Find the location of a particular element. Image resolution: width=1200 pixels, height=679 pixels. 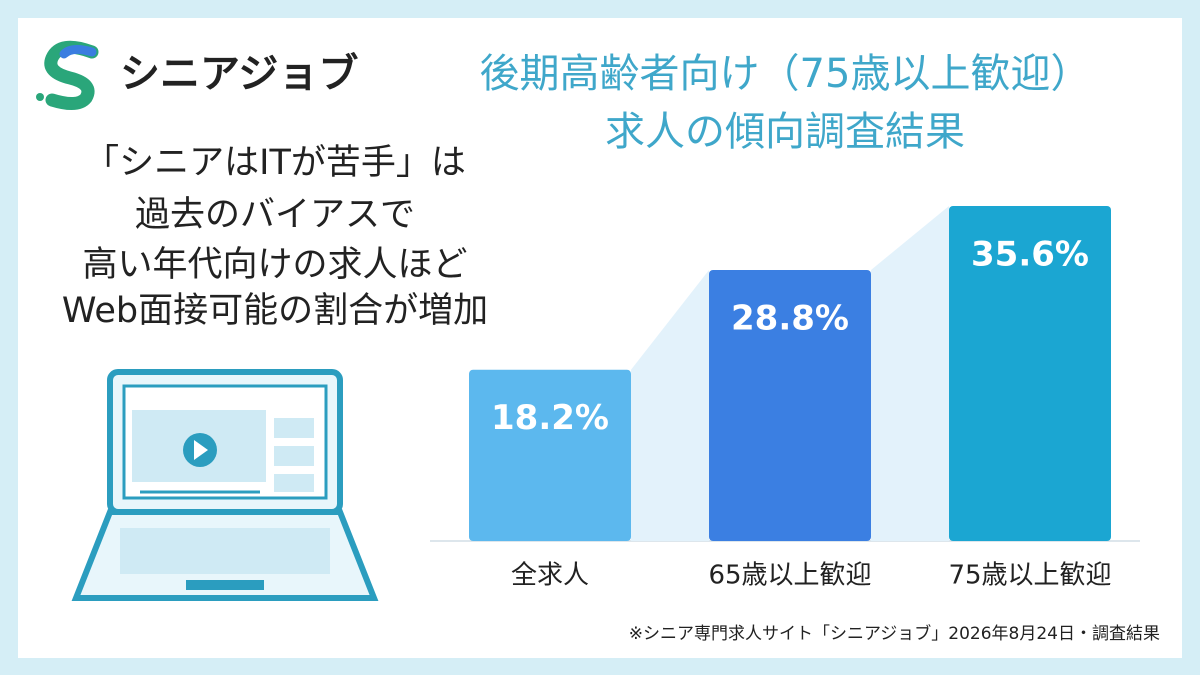

chart-title: 後期高齢者向け（75歳以上歓迎） is located at coordinates (785, 74).